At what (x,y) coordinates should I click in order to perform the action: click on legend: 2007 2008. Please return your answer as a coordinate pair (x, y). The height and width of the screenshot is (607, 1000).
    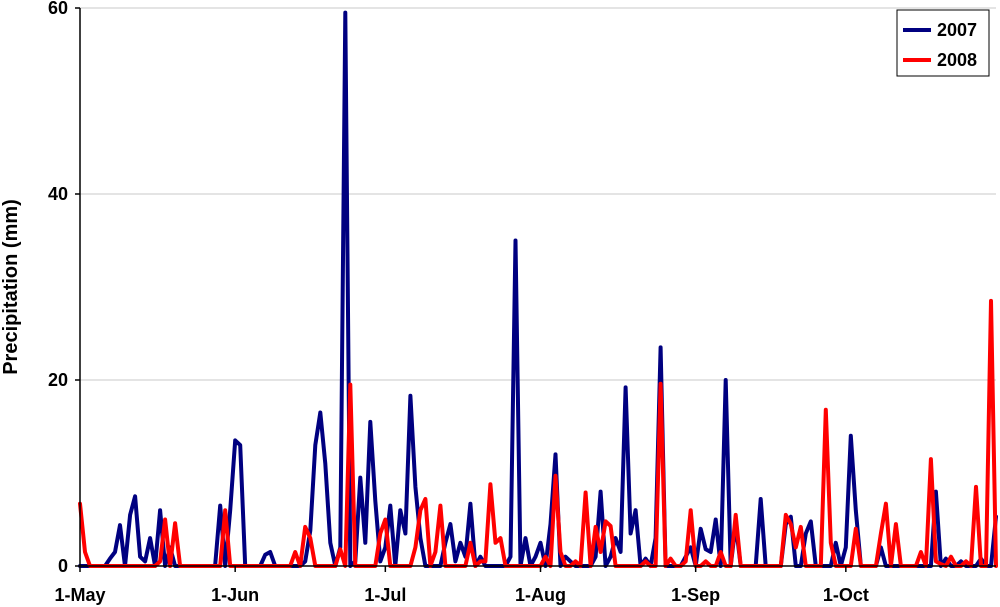
    Looking at the image, I should click on (943, 43).